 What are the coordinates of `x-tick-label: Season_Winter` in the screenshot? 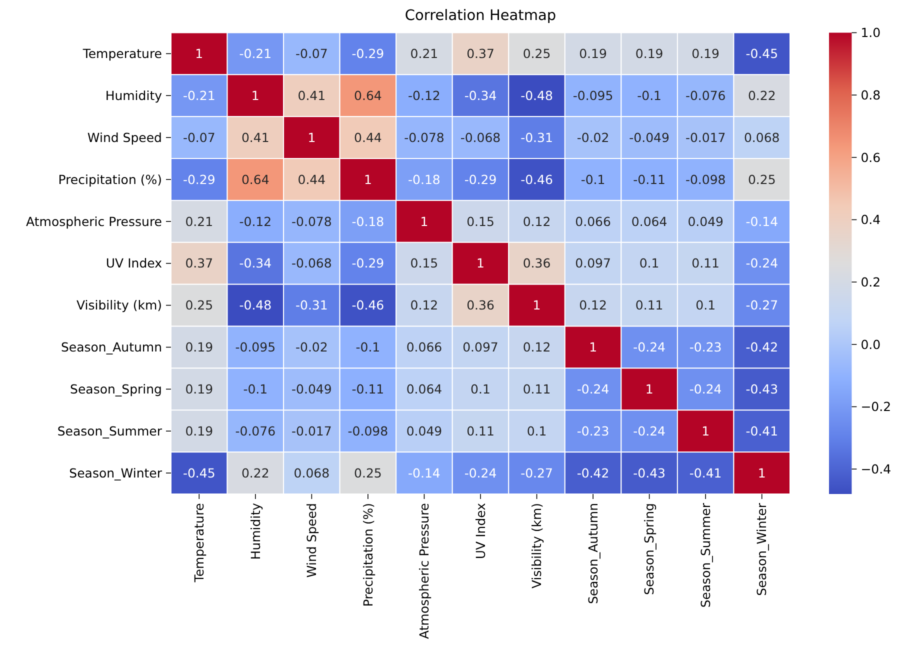 It's located at (762, 549).